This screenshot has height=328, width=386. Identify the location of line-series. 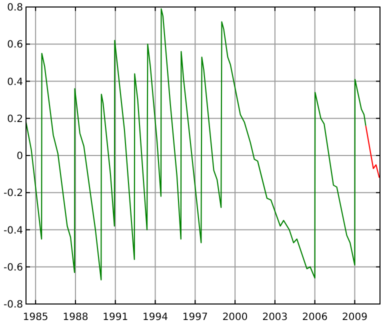
(372, 151).